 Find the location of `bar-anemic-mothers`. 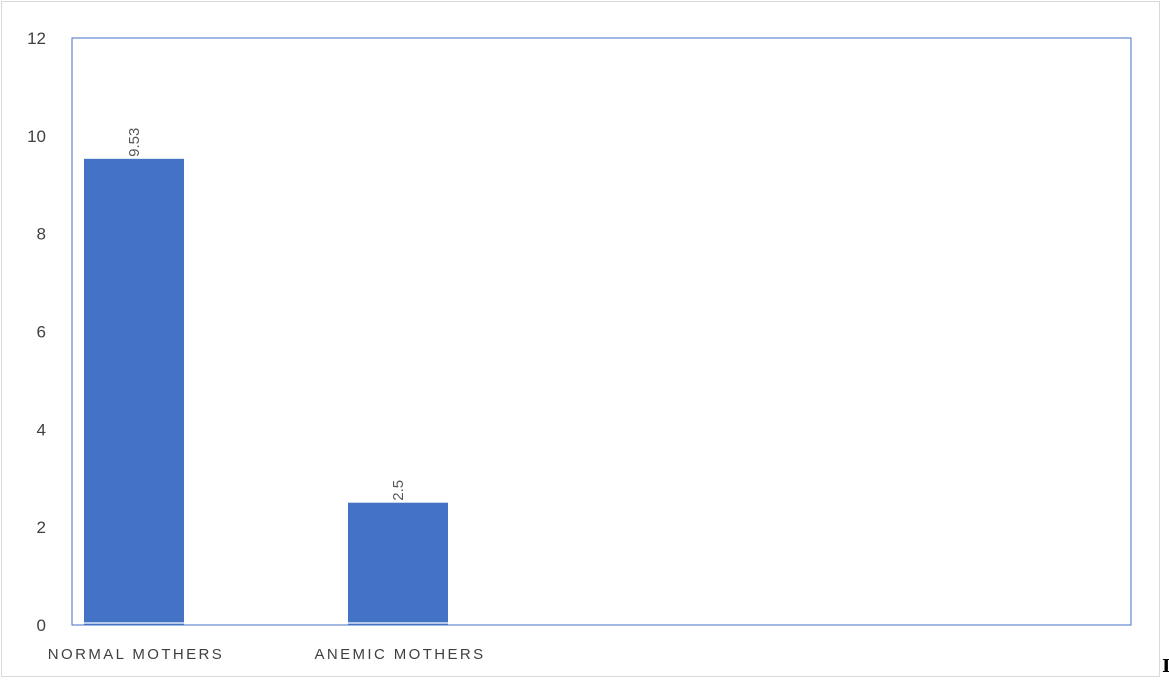

bar-anemic-mothers is located at coordinates (398, 563).